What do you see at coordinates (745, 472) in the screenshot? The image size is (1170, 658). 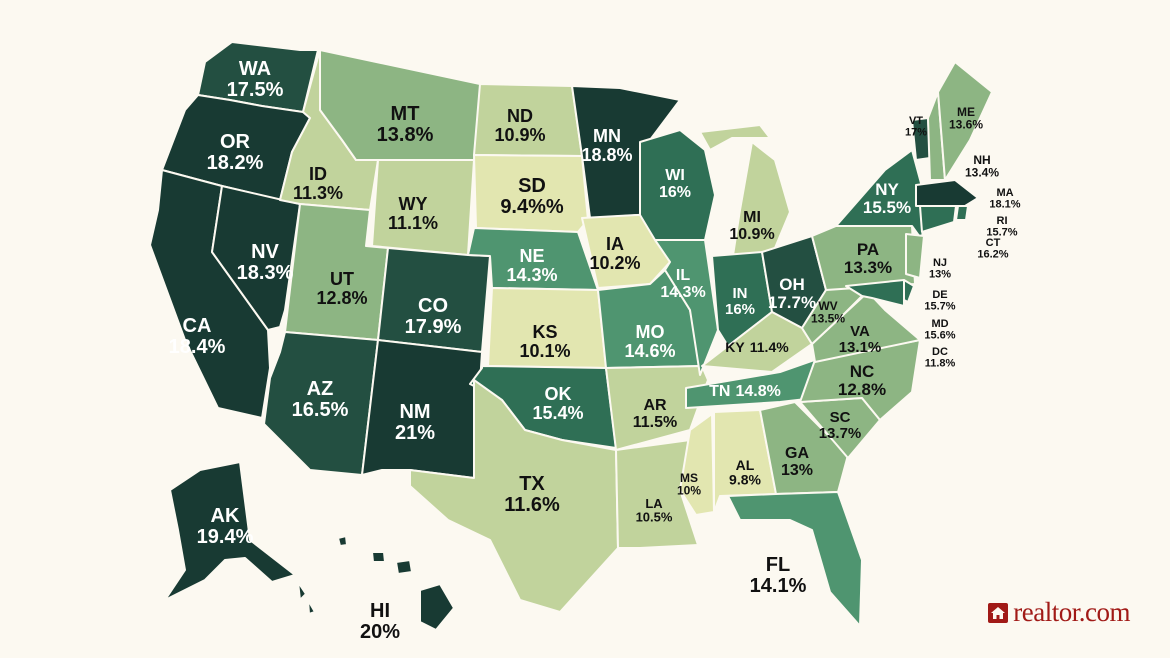 I see `state-label-al: AL 9.8%` at bounding box center [745, 472].